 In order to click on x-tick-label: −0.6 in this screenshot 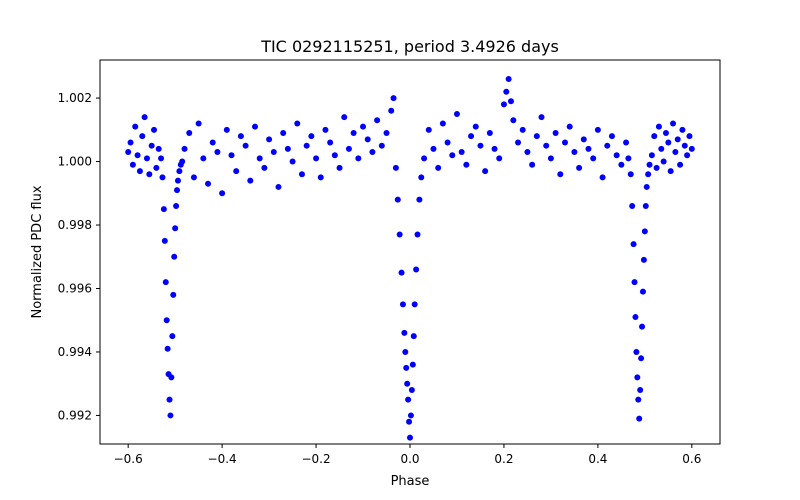, I will do `click(128, 459)`.